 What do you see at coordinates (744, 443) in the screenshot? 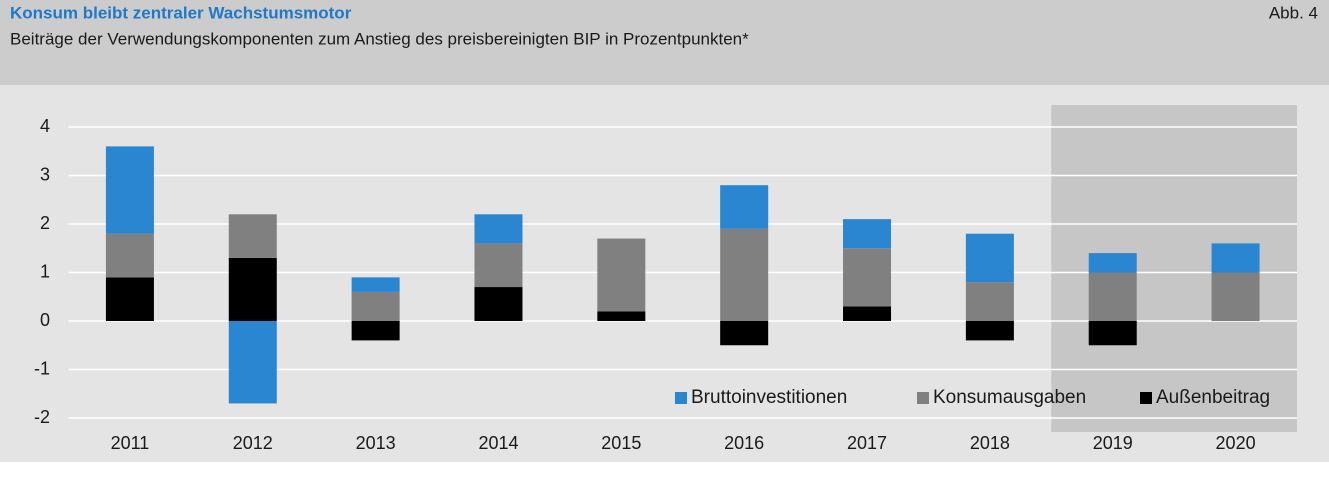
I see `x-tick-label: 2016` at bounding box center [744, 443].